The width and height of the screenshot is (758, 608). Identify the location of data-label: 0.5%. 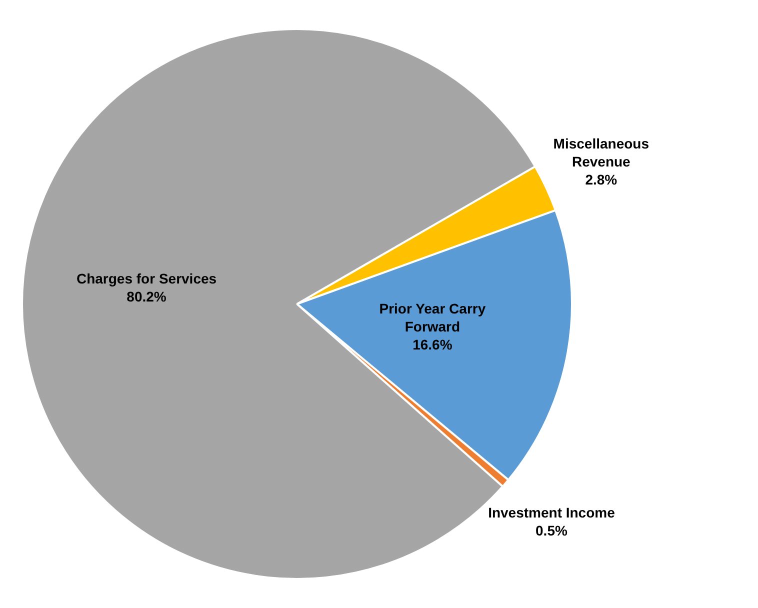
(552, 530).